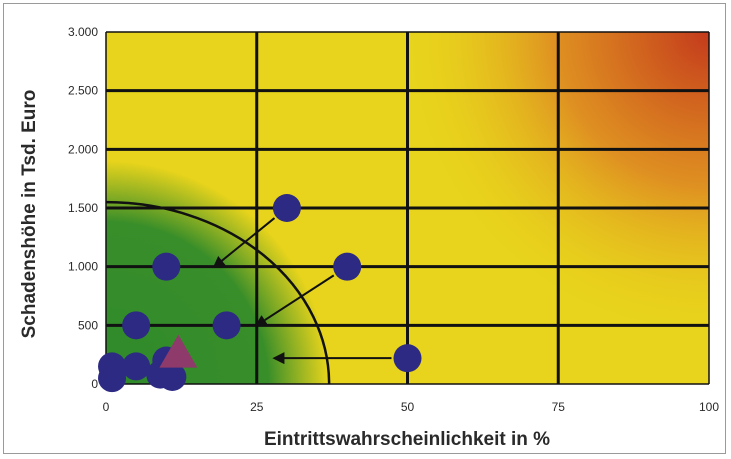 The width and height of the screenshot is (731, 459). I want to click on x-tick-label: 50, so click(408, 407).